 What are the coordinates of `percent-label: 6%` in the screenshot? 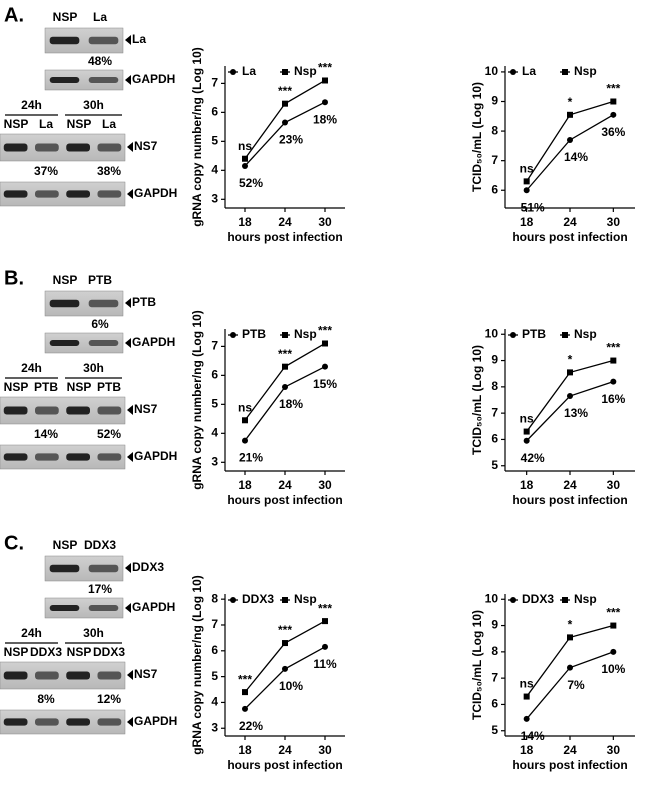 It's located at (100, 324).